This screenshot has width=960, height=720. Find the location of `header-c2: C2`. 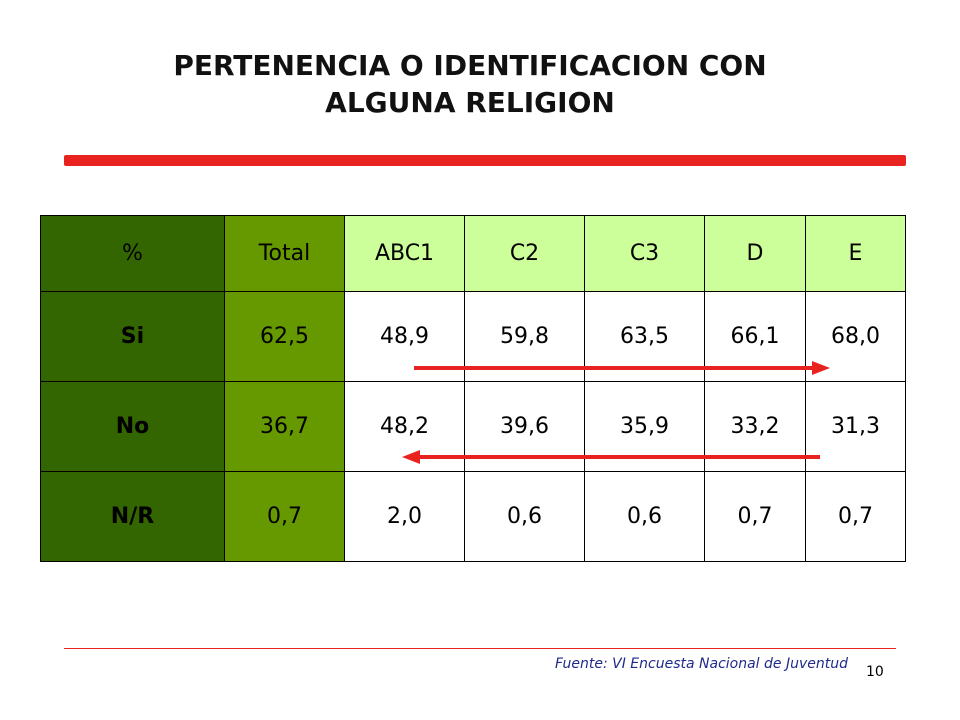

header-c2: C2 is located at coordinates (524, 253).